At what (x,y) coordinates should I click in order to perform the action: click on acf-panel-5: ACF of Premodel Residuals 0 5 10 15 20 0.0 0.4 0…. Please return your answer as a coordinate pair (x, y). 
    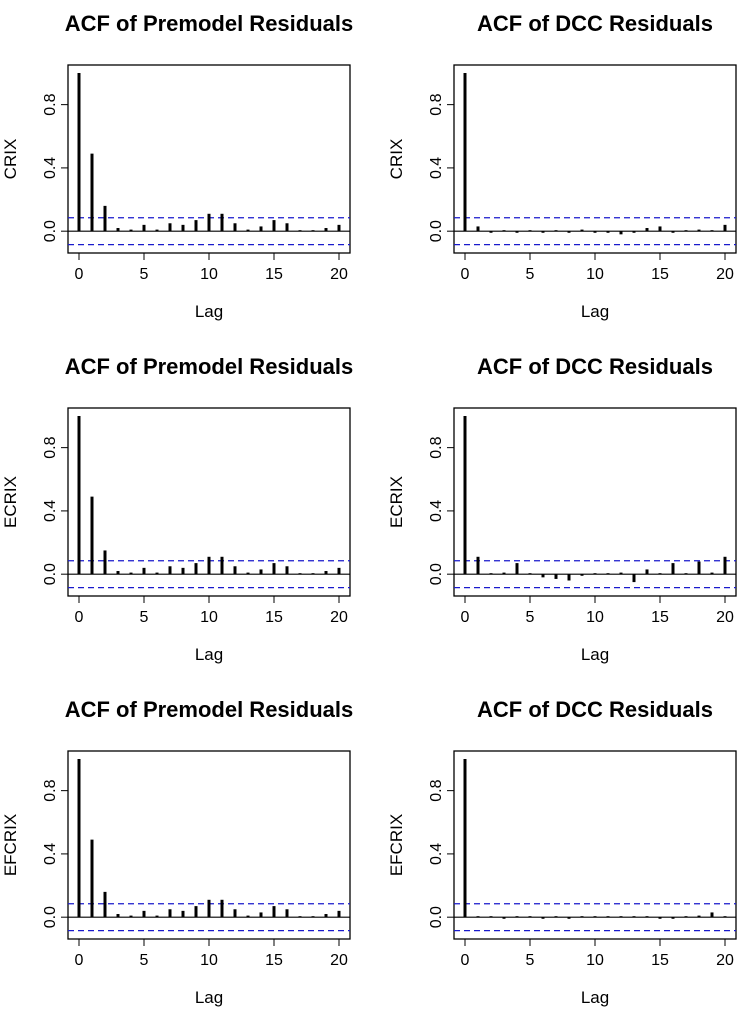
    Looking at the image, I should click on (177, 852).